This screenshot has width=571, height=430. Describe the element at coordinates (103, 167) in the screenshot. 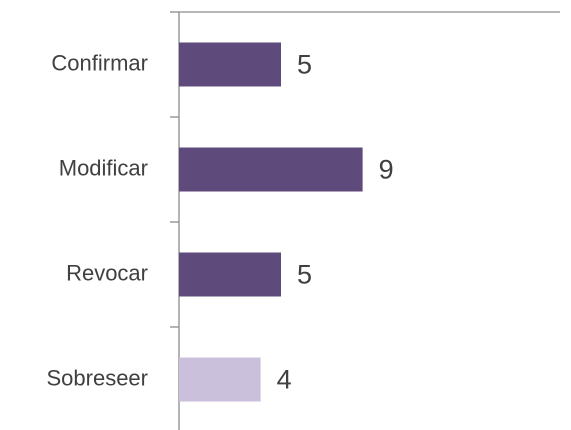

I see `y-tick-label: Modificar` at that location.